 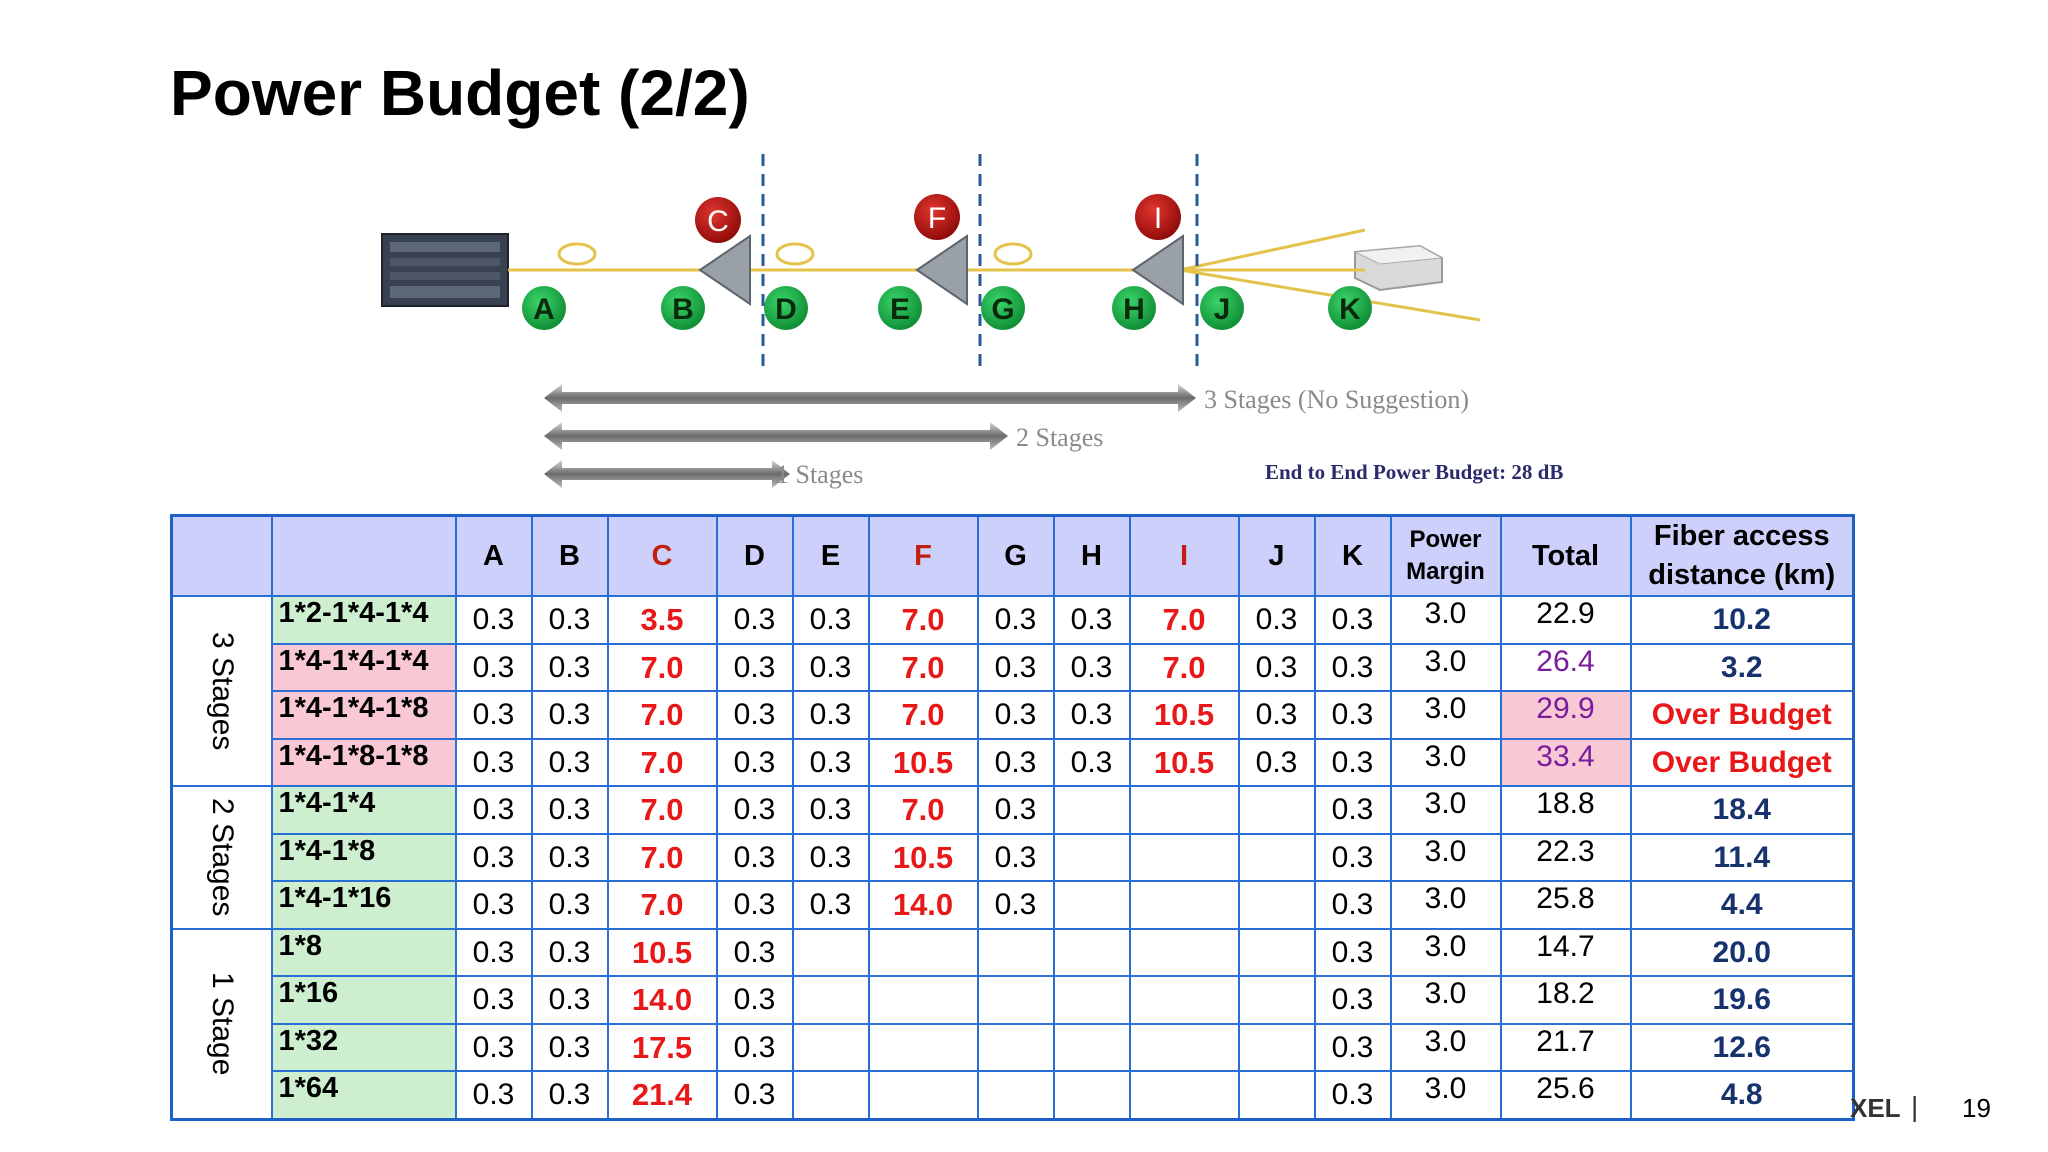 I want to click on splitter-i-icon, so click(x=1157, y=270).